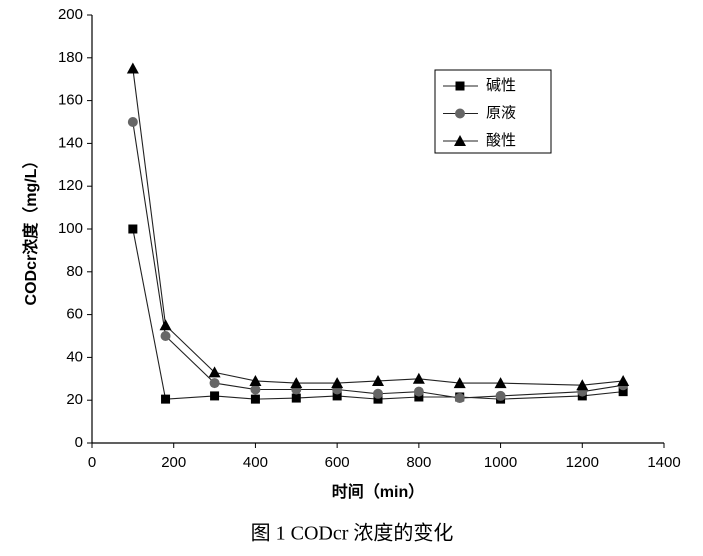 Image resolution: width=703 pixels, height=556 pixels. Describe the element at coordinates (70, 57) in the screenshot. I see `y-tick-label: 180` at that location.